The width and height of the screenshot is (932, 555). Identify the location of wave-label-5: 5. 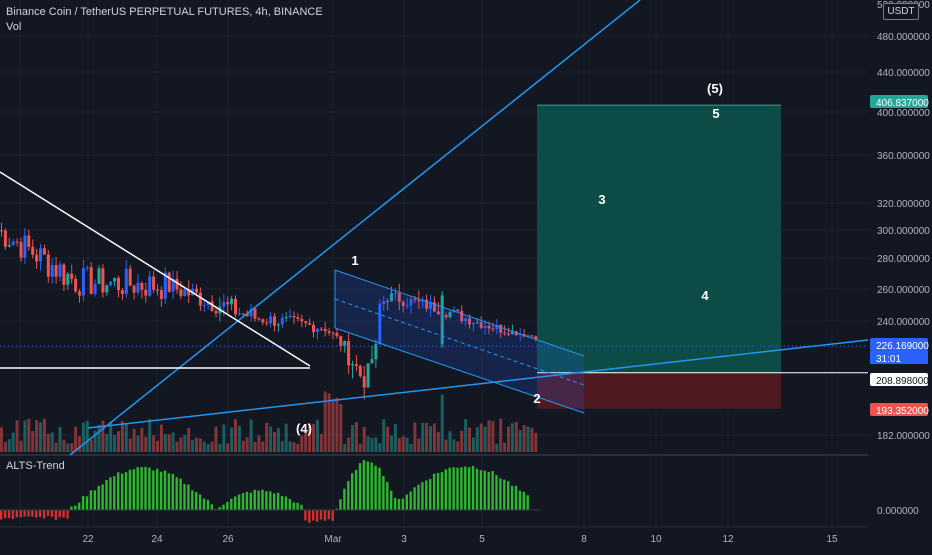
(715, 113).